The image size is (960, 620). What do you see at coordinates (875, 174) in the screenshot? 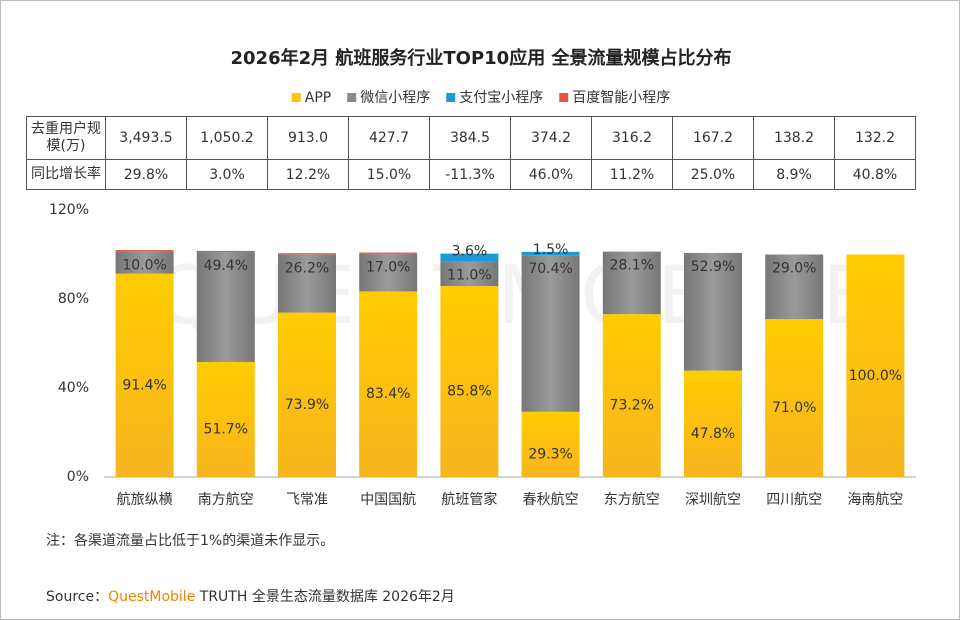
I see `table-cell: 40.8%` at bounding box center [875, 174].